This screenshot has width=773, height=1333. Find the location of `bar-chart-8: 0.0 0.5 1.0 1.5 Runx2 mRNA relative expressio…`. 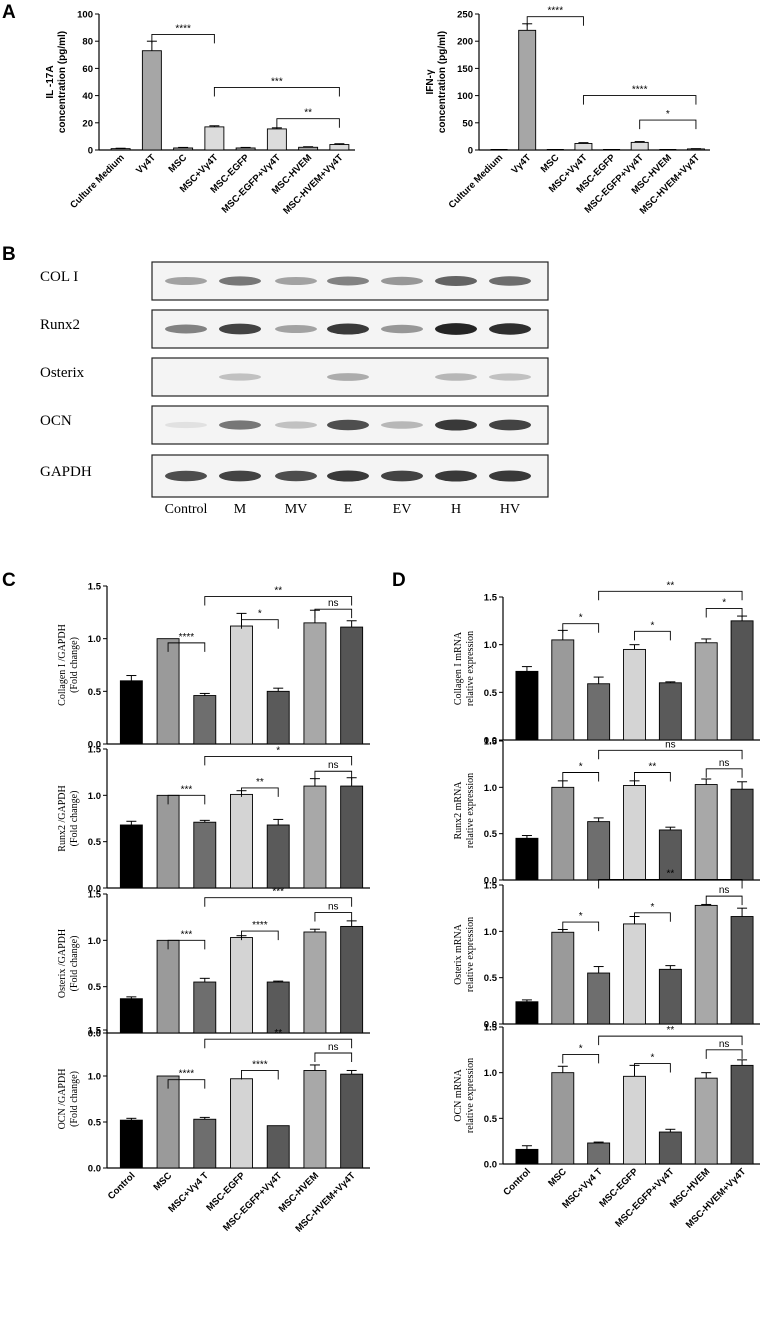

bar-chart-8: 0.0 0.5 1.0 1.5 Runx2 mRNA relative expressio… is located at coordinates (606, 812).